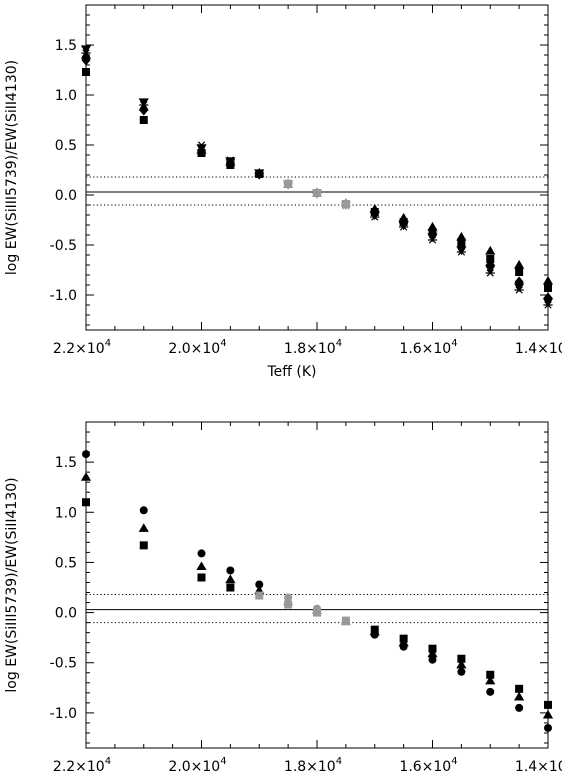  Describe the element at coordinates (63, 664) in the screenshot. I see `y-tick-label: -0.5` at that location.